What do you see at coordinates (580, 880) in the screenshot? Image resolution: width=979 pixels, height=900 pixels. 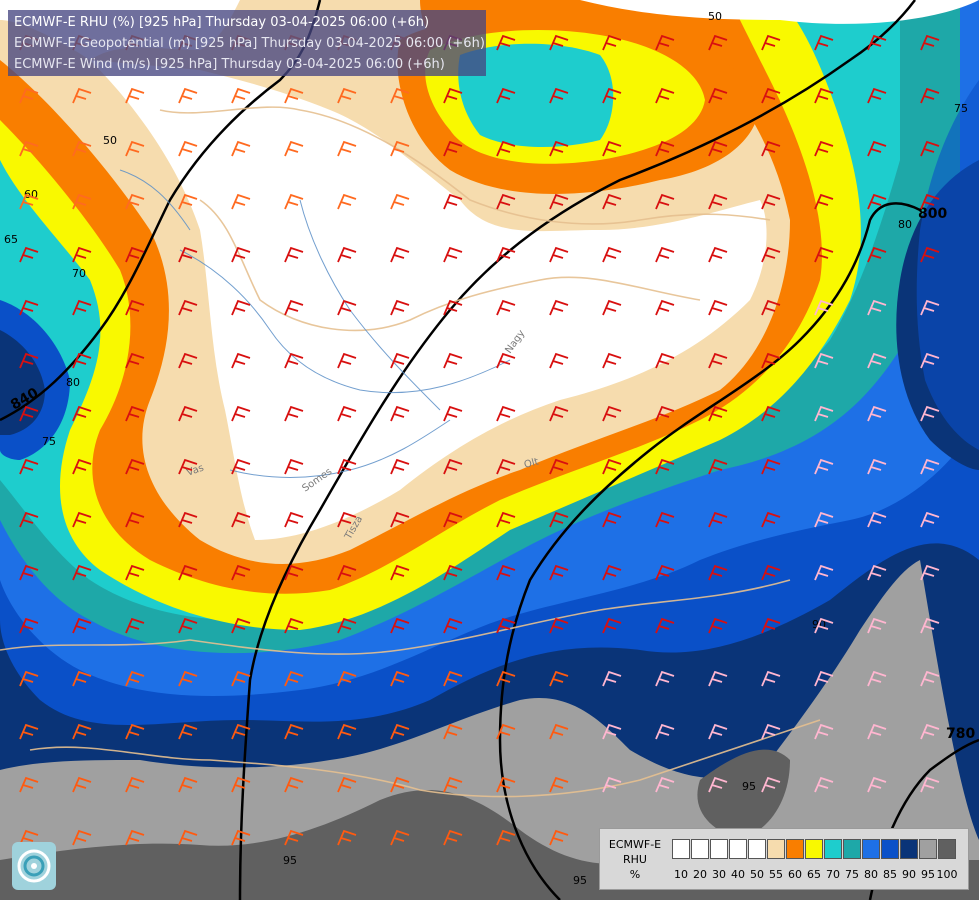 I see `svg-text: 95` at bounding box center [580, 880].